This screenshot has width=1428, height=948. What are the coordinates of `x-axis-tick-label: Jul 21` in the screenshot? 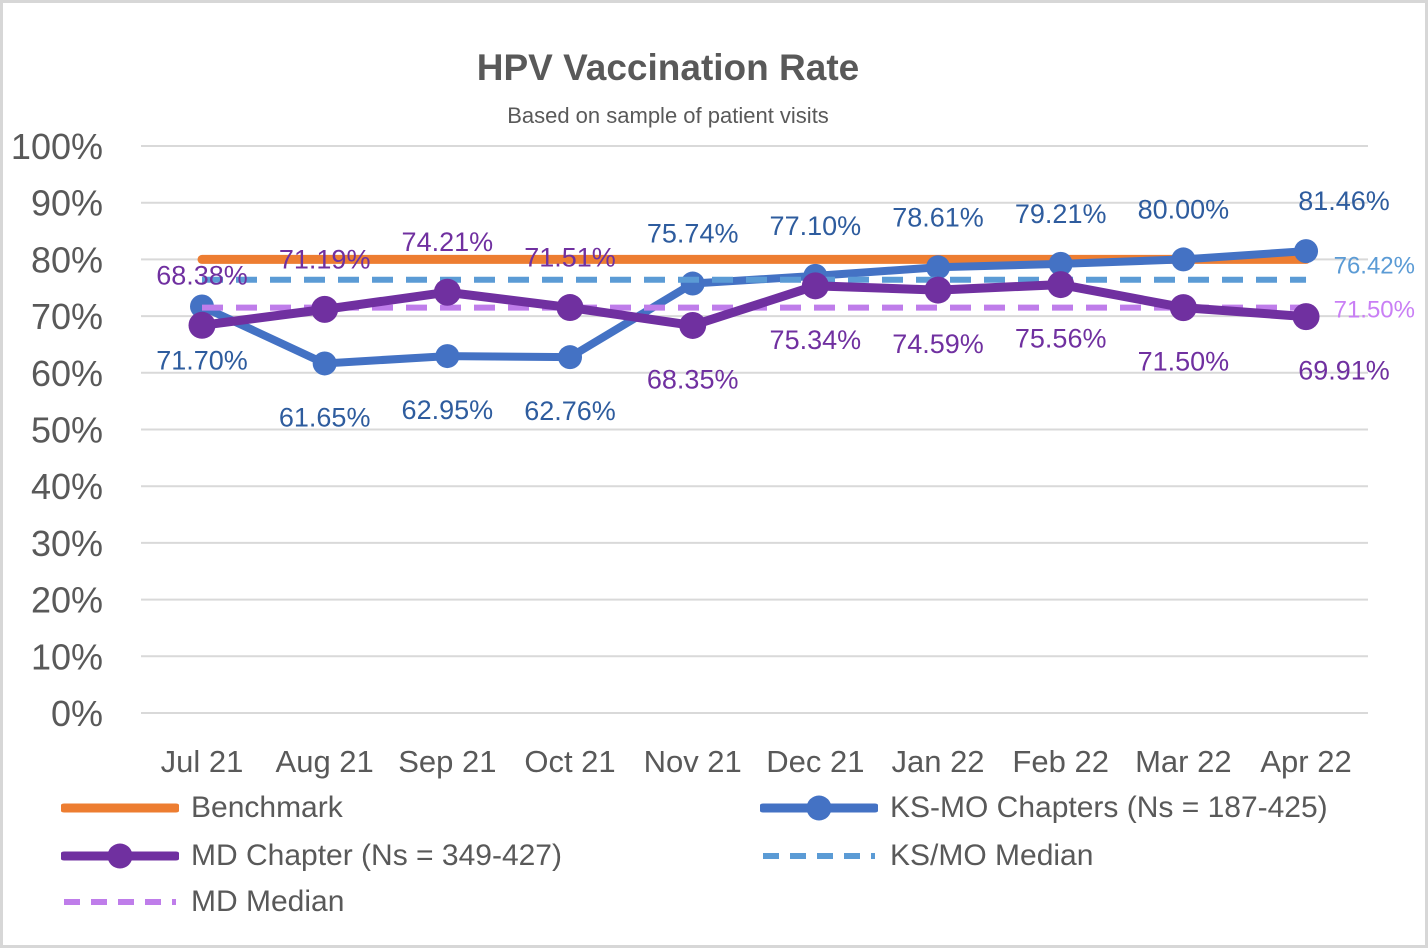 It's located at (202, 761).